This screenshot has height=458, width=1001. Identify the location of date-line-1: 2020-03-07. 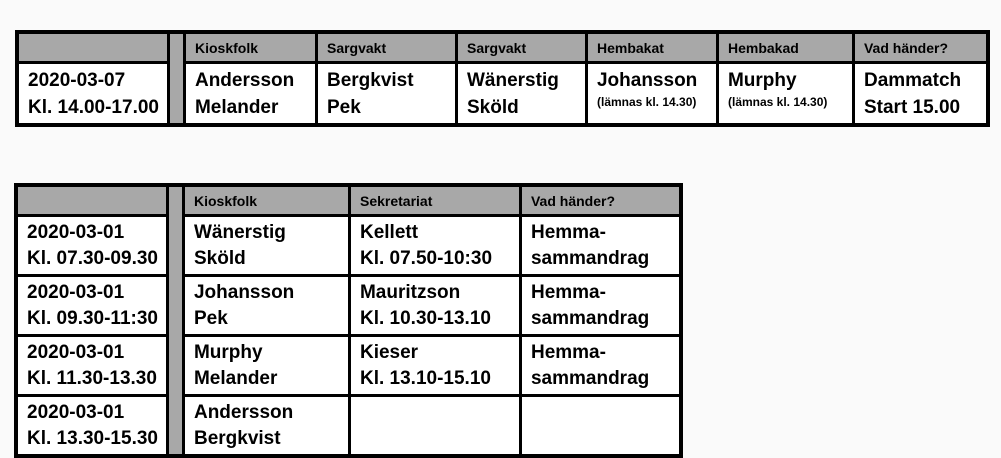
(77, 80).